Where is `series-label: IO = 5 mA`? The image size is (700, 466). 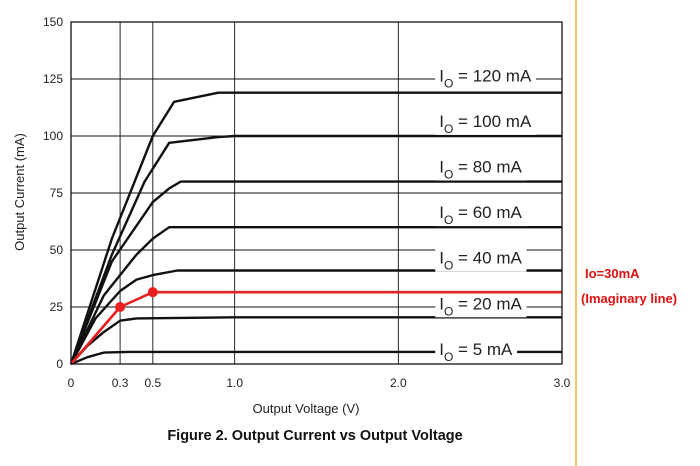
series-label: IO = 5 mA is located at coordinates (476, 352).